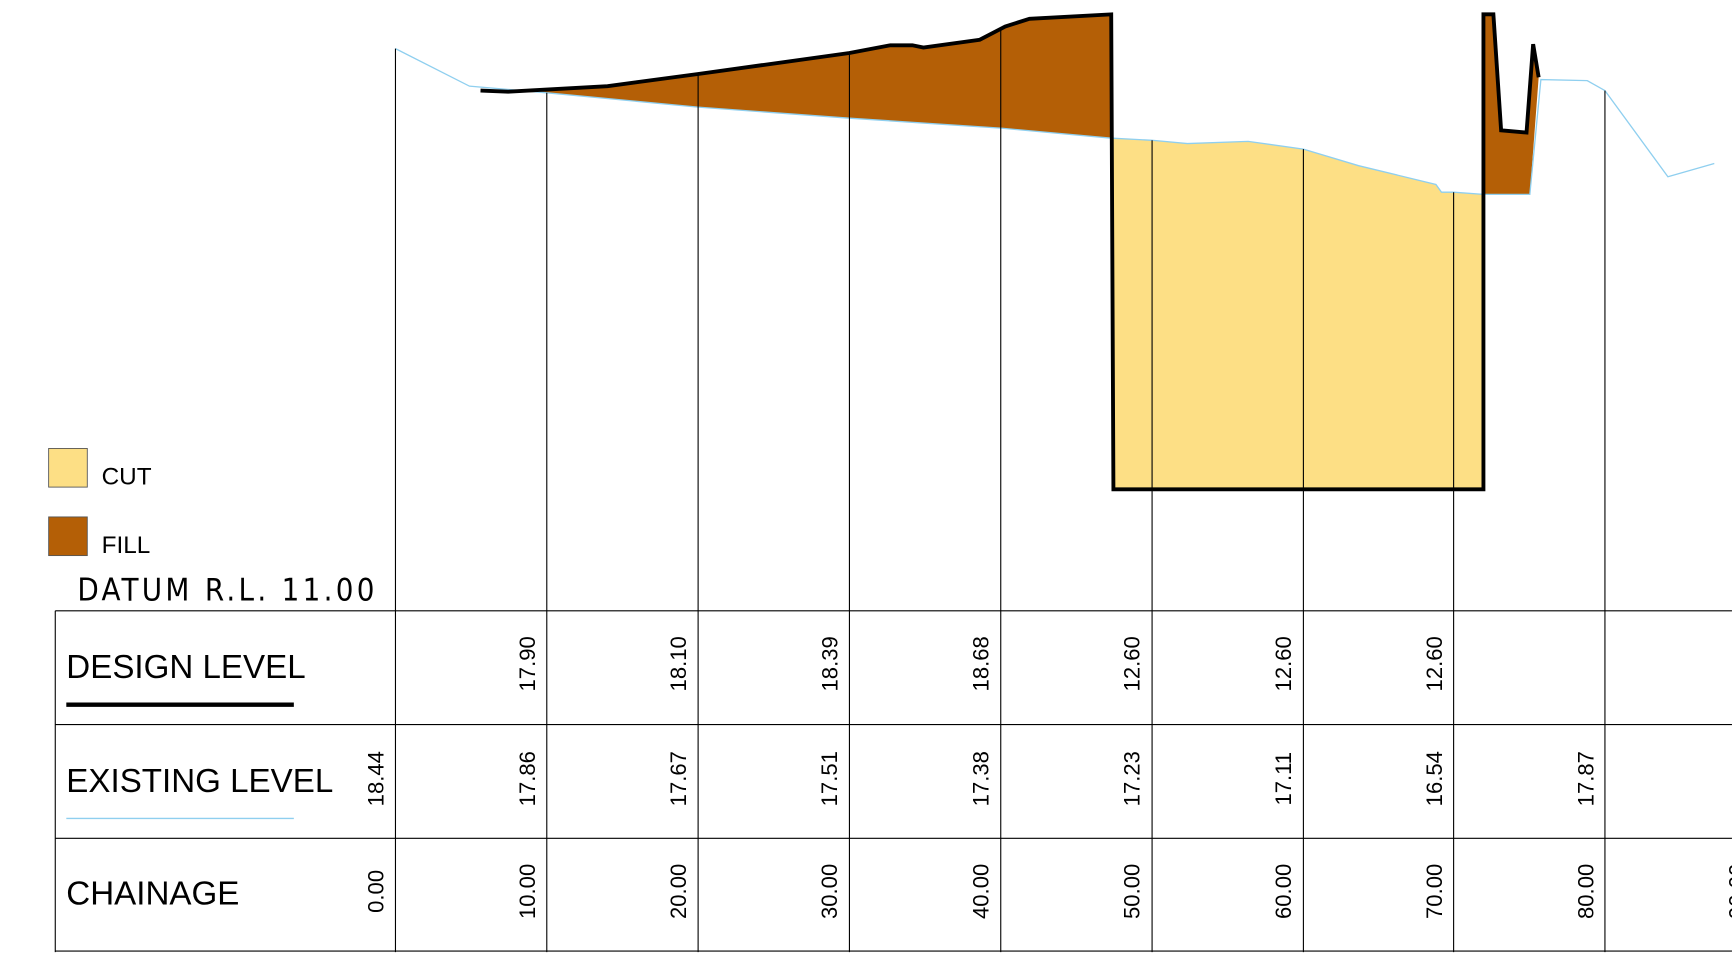  I want to click on cell-value: 17.86, so click(527, 778).